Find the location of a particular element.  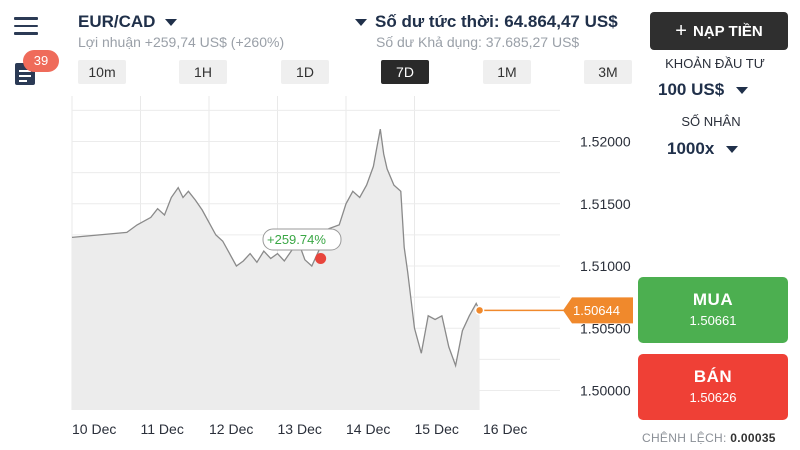

timeframe-7d: 7D is located at coordinates (405, 72).